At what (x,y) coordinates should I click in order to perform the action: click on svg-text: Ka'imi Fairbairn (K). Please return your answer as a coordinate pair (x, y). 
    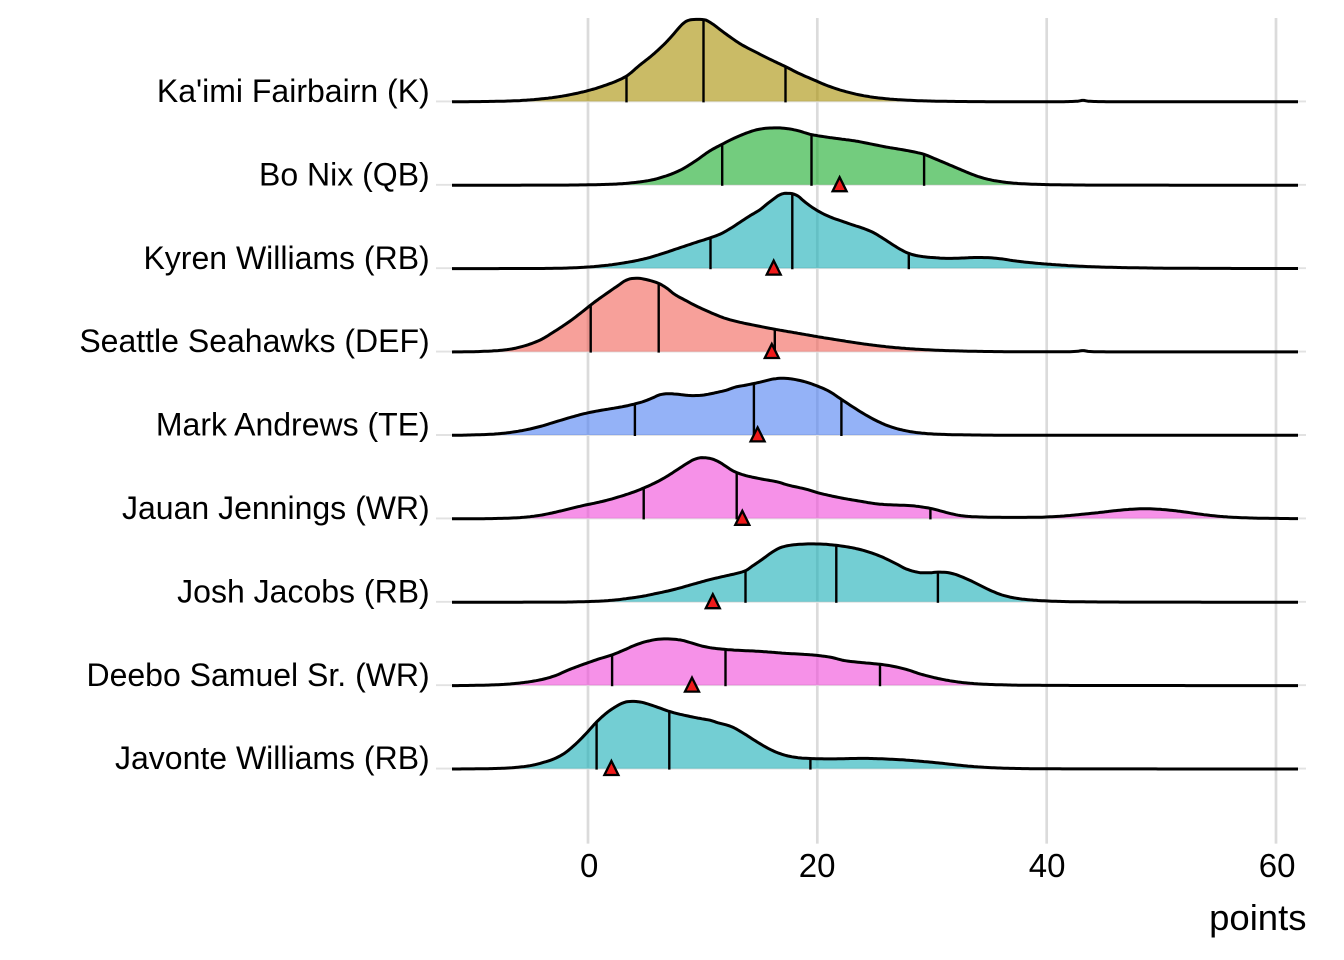
    Looking at the image, I should click on (293, 91).